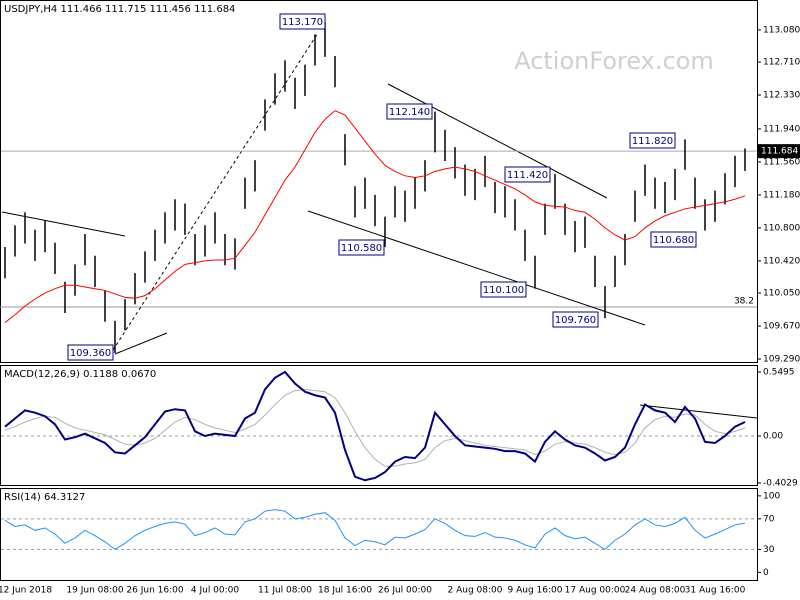 The image size is (800, 600). I want to click on annotation: 110.100, so click(503, 290).